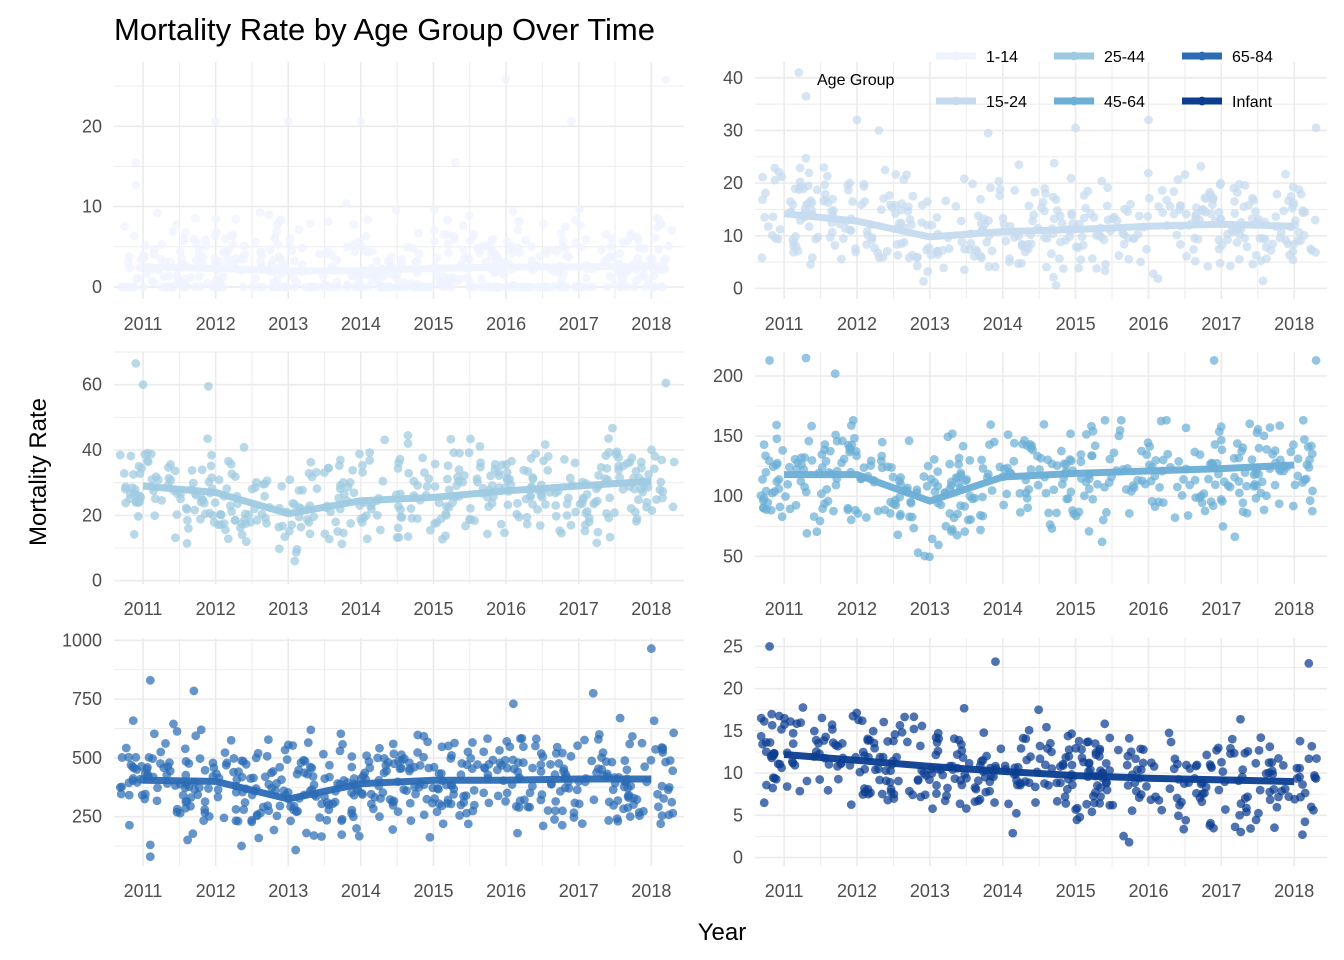  I want to click on y-tick-label: 200, so click(728, 376).